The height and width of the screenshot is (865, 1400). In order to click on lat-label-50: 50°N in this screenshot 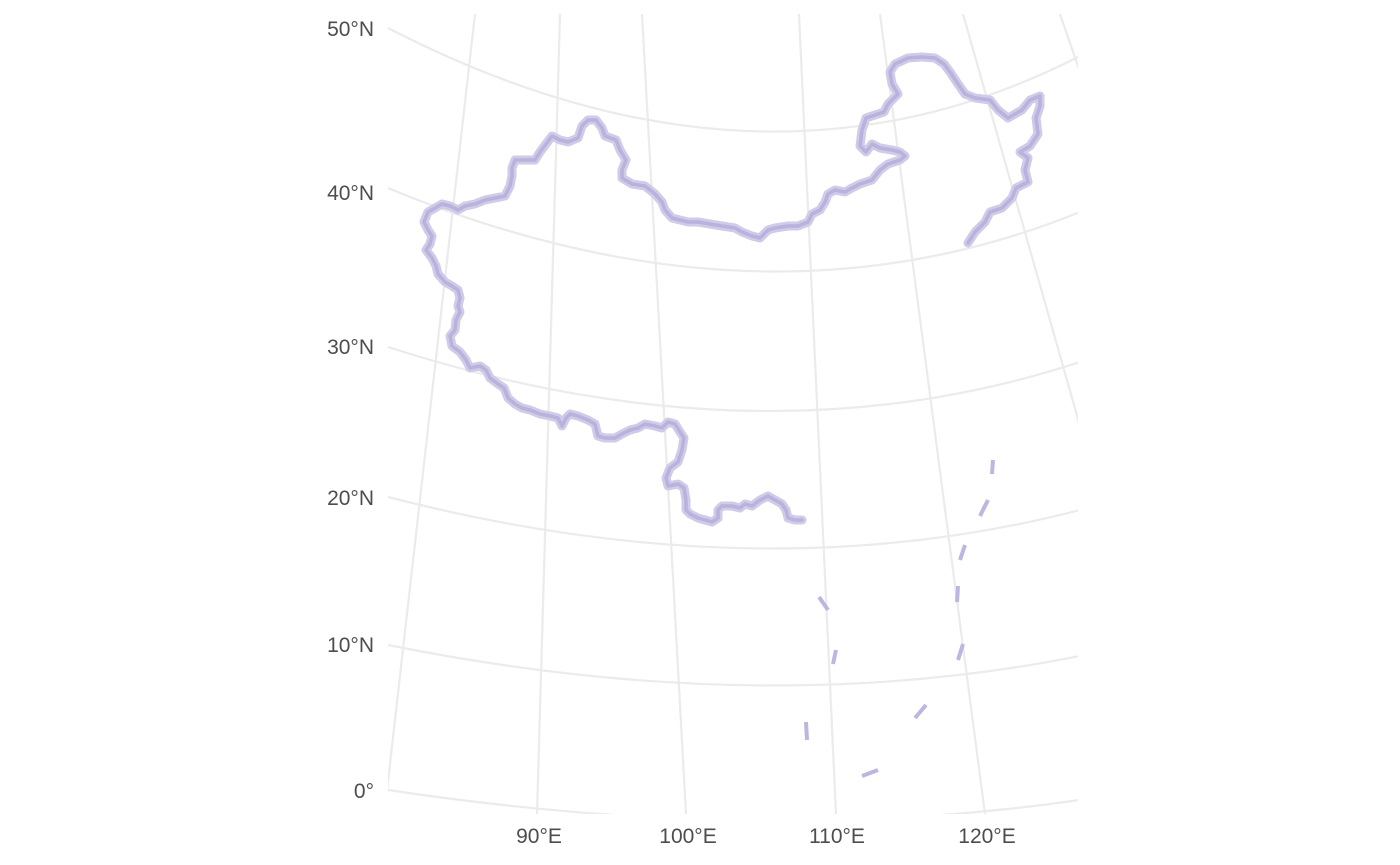, I will do `click(350, 29)`.